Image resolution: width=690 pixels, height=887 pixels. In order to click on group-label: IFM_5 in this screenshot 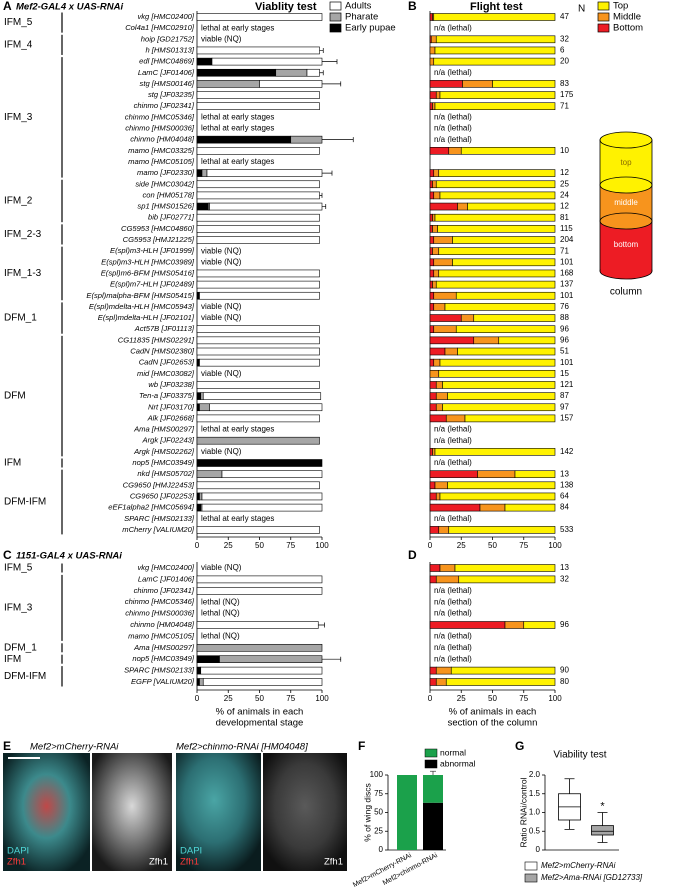, I will do `click(18, 22)`.